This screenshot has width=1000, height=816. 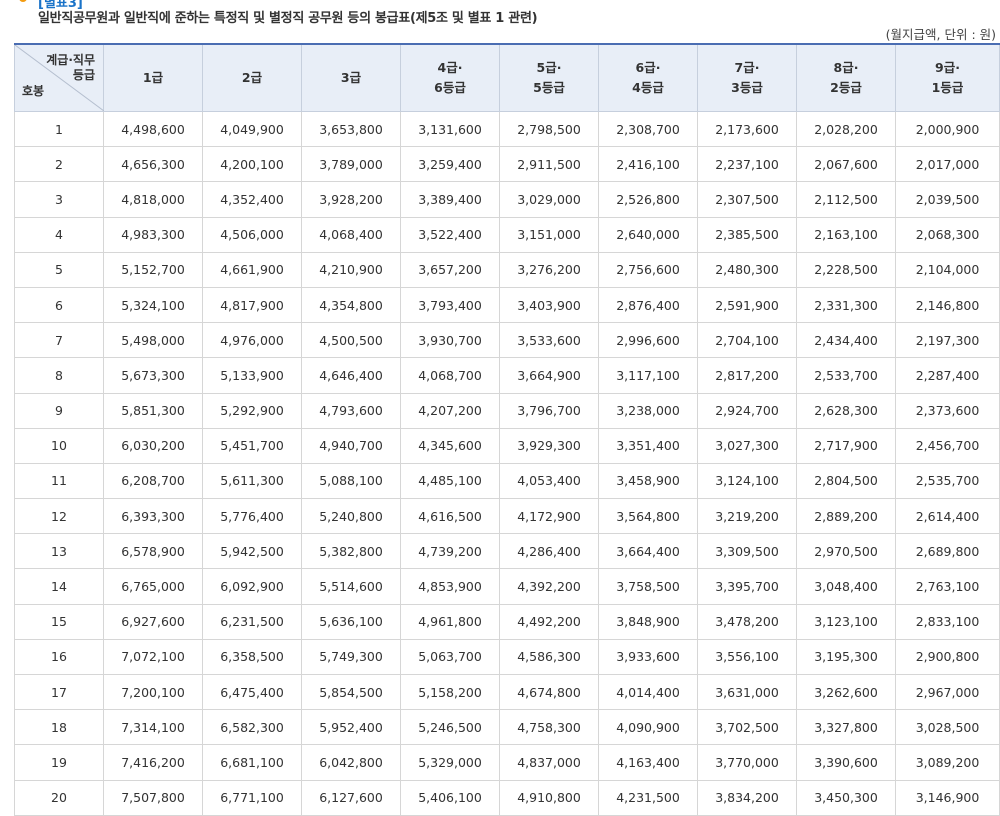 What do you see at coordinates (846, 586) in the screenshot?
I see `salary-cell: 3,048,400` at bounding box center [846, 586].